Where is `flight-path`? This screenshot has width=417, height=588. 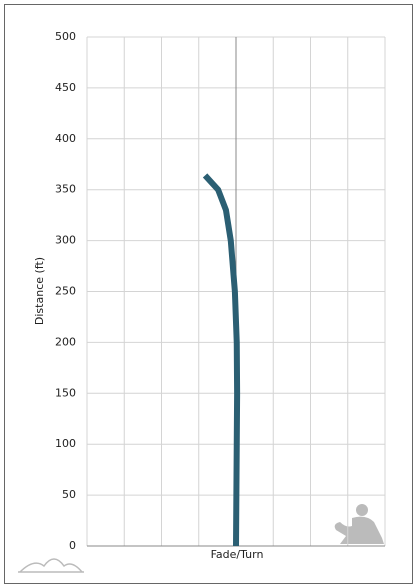 flight-path is located at coordinates (221, 360).